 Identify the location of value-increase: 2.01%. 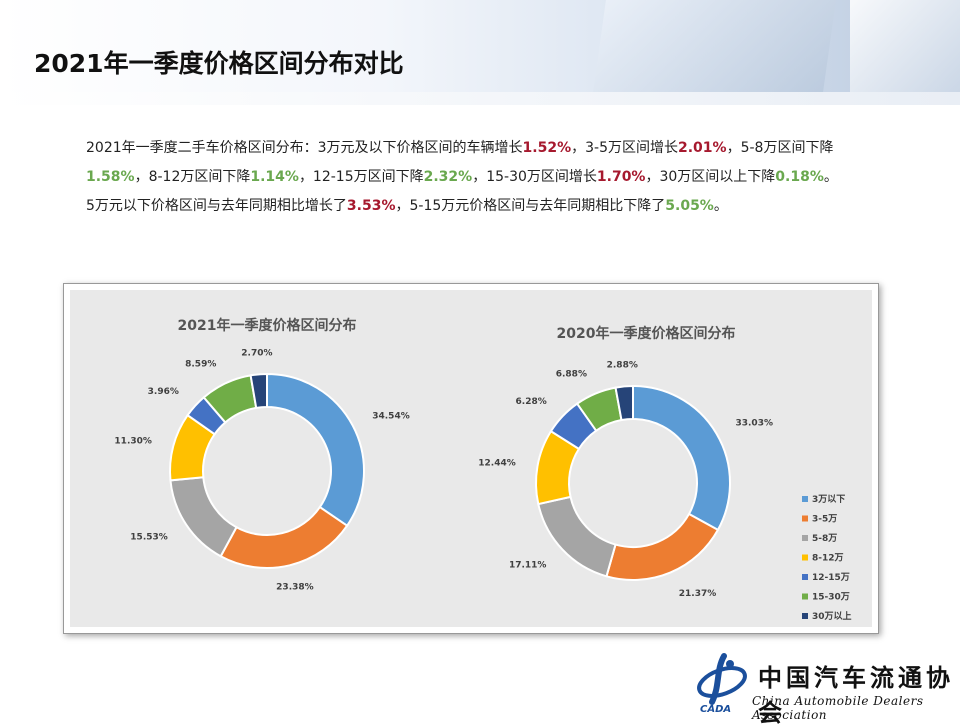
(702, 148).